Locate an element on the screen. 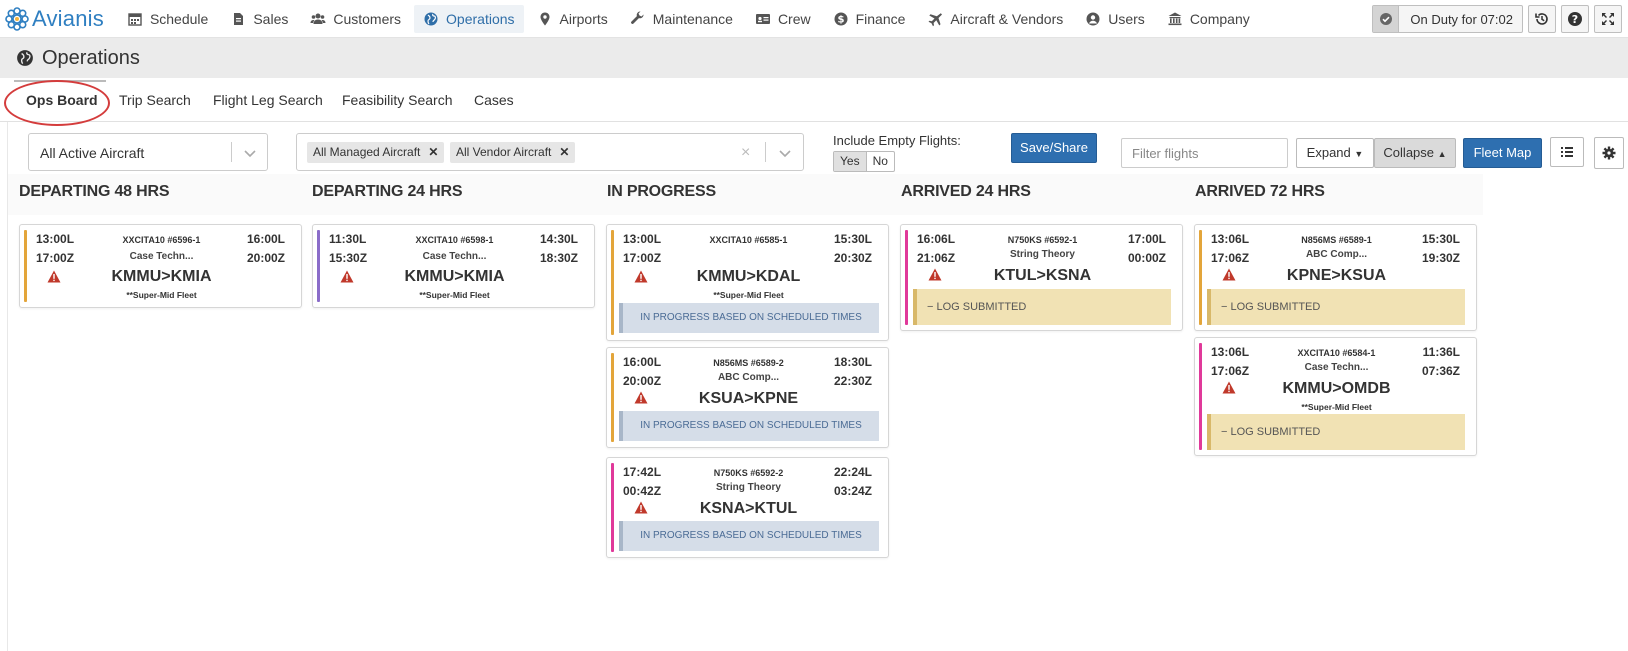 This screenshot has width=1628, height=651. nav-company: Company is located at coordinates (1208, 19).